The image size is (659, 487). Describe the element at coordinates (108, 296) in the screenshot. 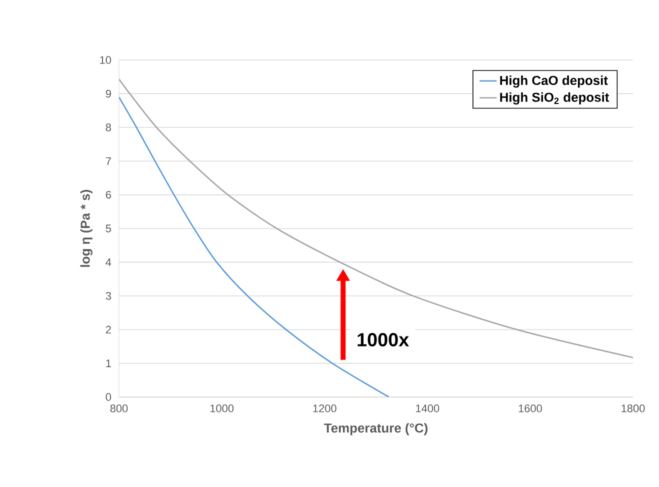

I see `y-tick-label: 3` at that location.